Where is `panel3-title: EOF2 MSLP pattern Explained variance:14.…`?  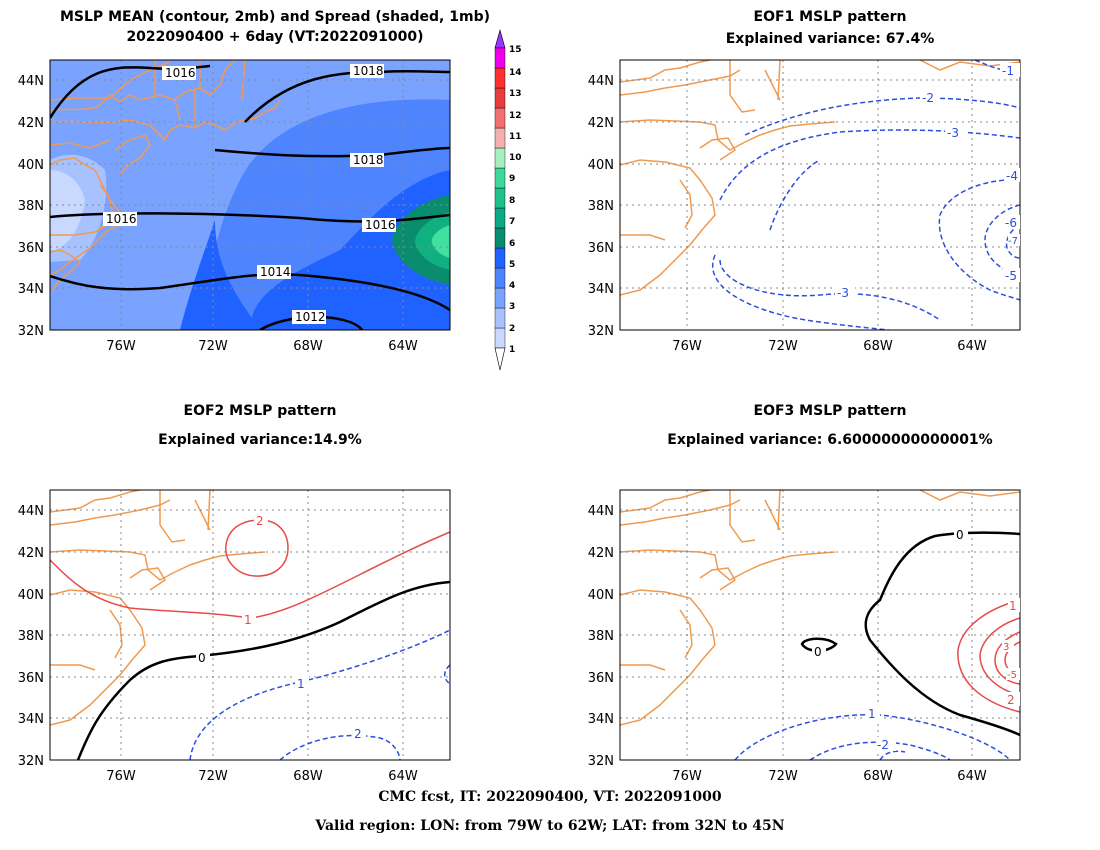 panel3-title: EOF2 MSLP pattern Explained variance:14.… is located at coordinates (260, 425).